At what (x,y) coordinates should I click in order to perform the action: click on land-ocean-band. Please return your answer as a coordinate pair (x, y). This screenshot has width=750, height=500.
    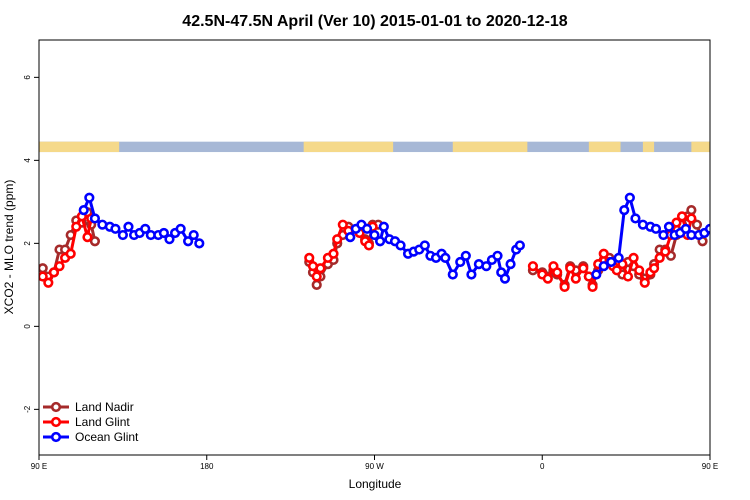
    Looking at the image, I should click on (394, 147).